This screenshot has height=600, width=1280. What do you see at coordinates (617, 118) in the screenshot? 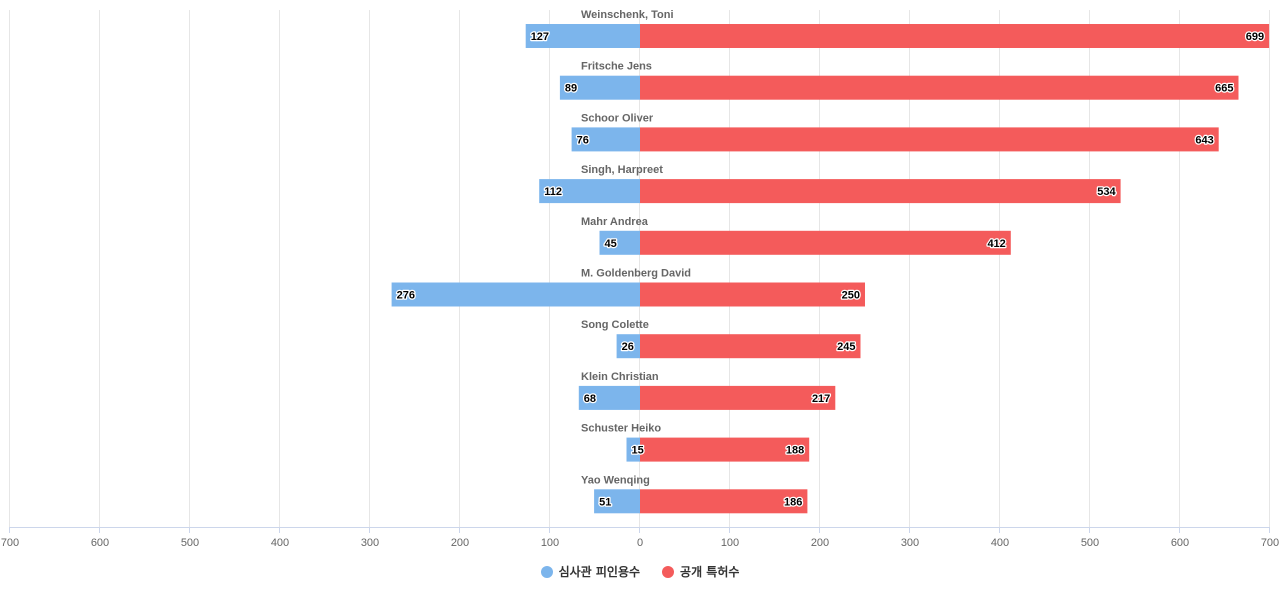
I see `category-label: Schoor Oliver` at bounding box center [617, 118].